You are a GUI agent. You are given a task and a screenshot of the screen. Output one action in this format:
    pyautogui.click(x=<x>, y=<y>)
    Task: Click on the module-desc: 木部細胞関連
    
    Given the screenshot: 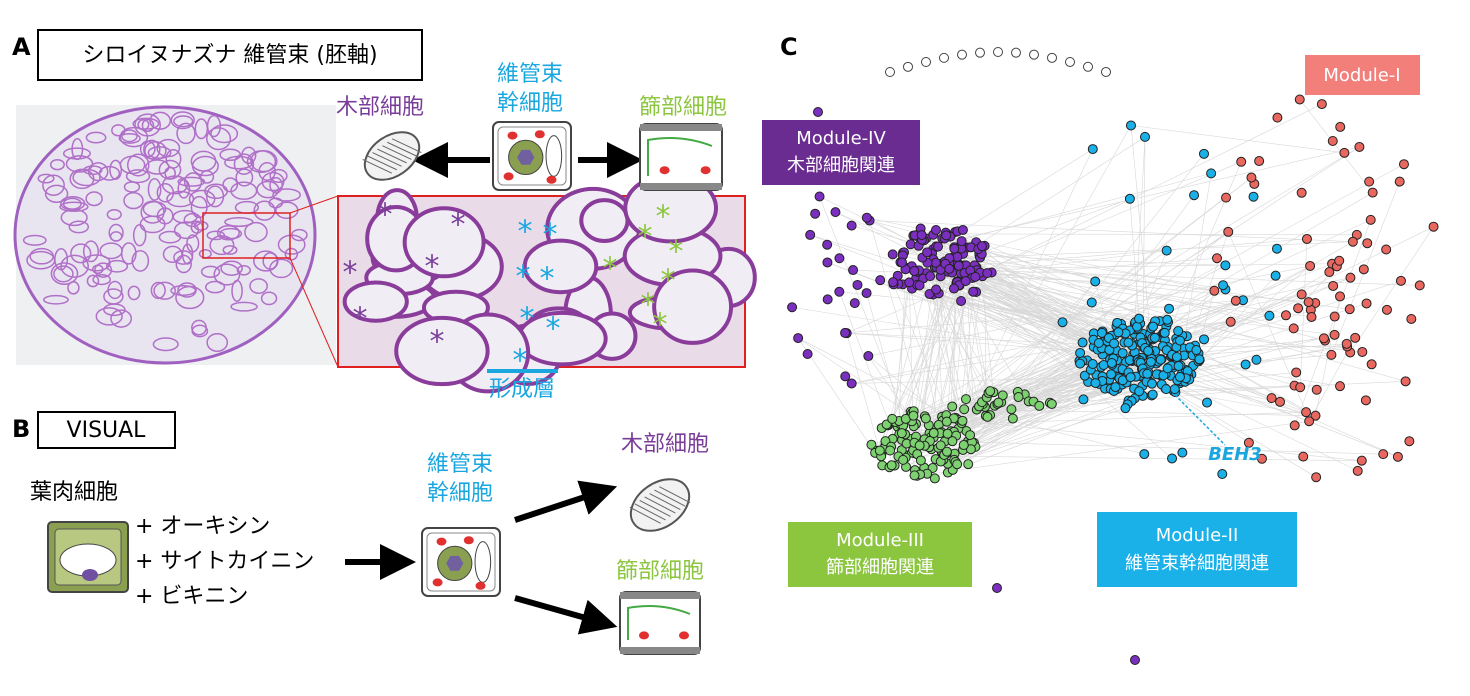 What is the action you would take?
    pyautogui.click(x=841, y=165)
    